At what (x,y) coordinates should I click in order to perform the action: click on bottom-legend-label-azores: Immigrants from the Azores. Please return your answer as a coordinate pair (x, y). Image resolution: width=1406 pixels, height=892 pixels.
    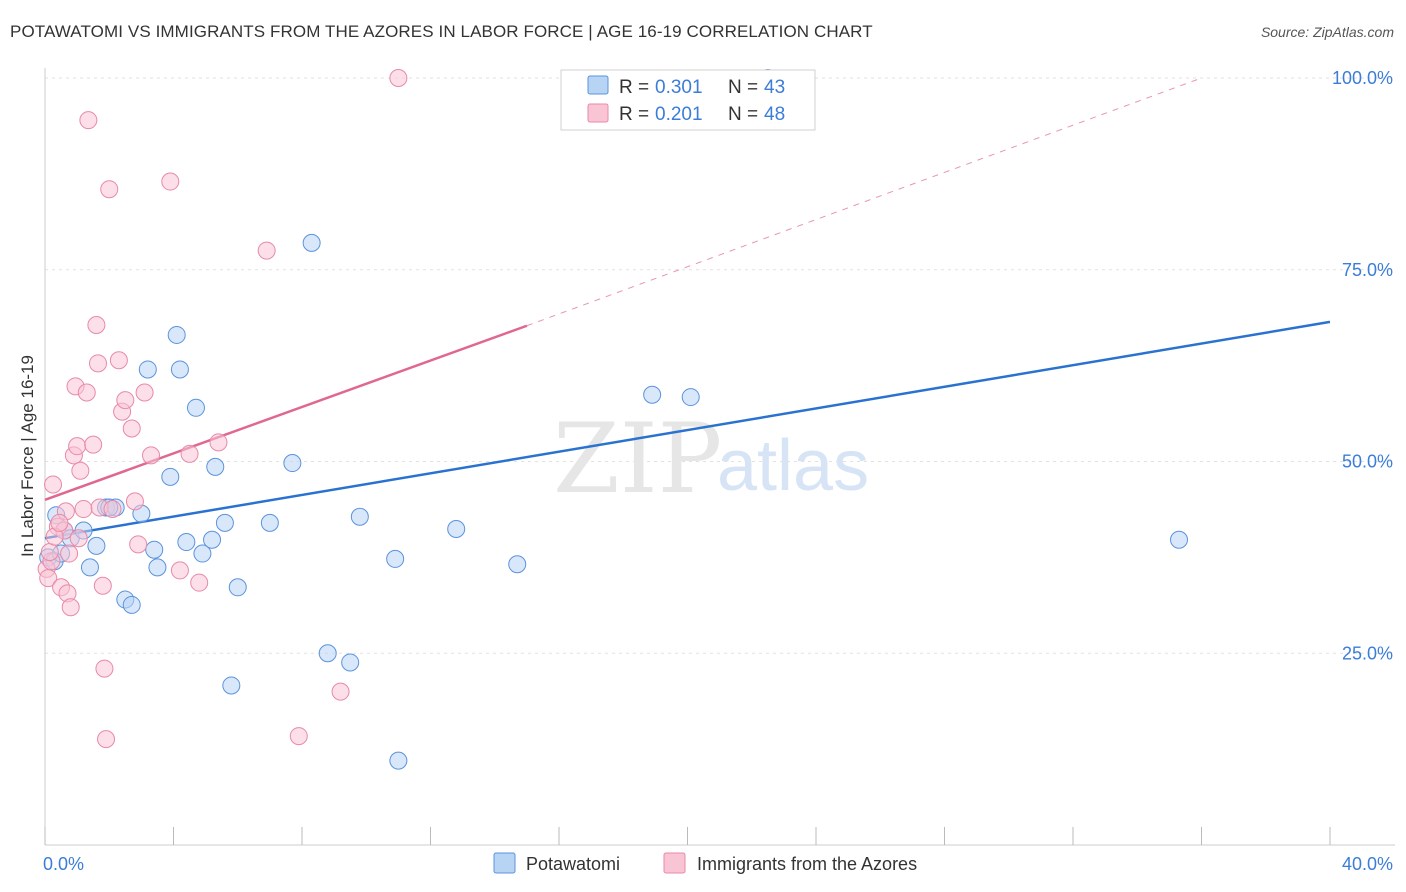
    Looking at the image, I should click on (807, 864).